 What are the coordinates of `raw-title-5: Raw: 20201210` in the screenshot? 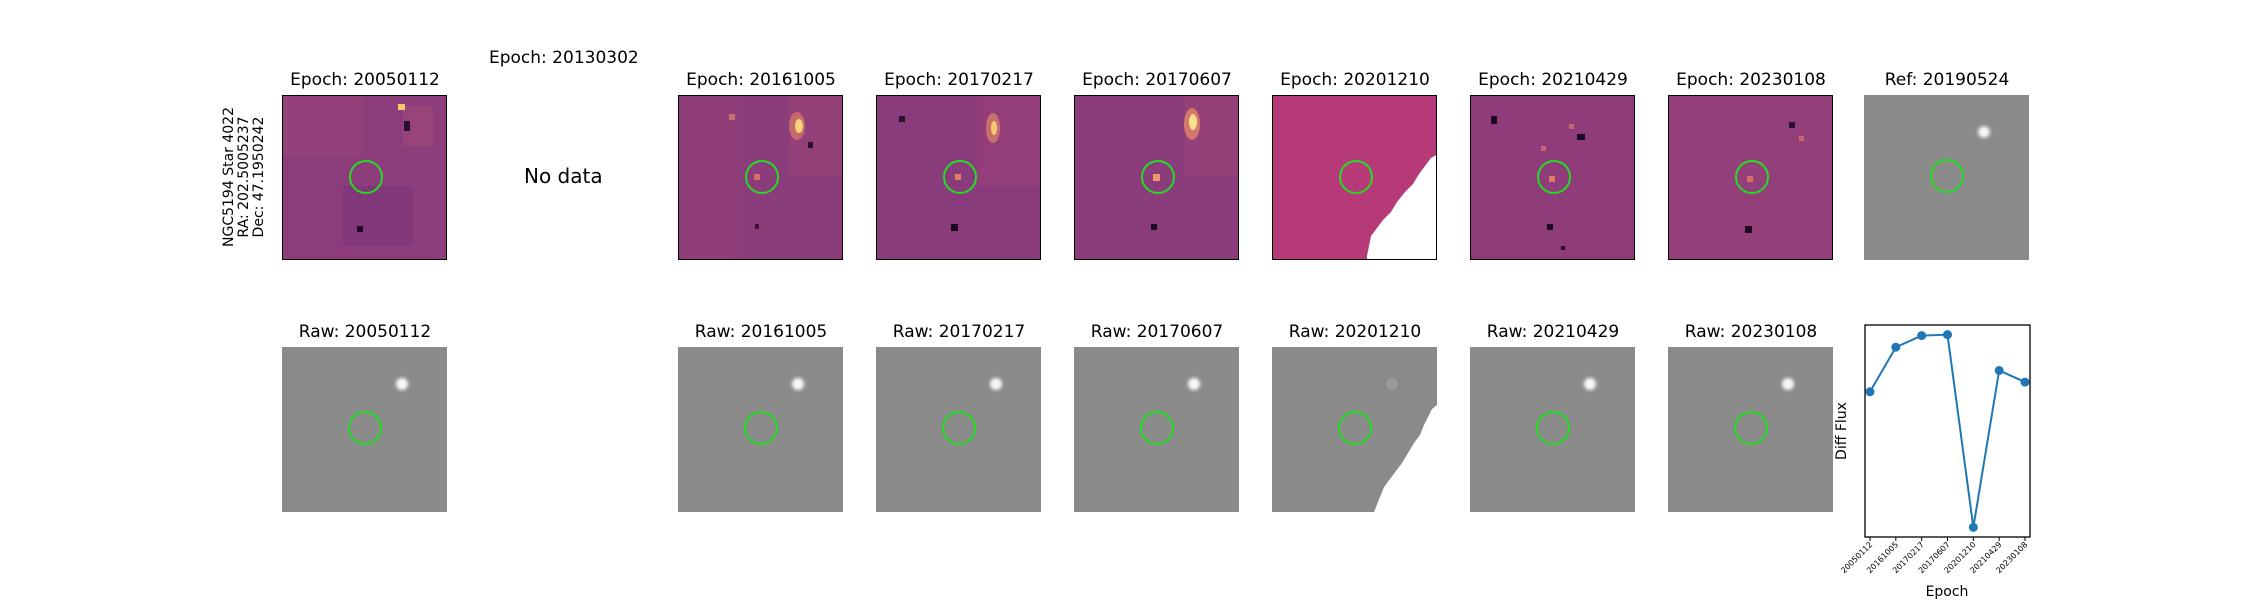 It's located at (1355, 332).